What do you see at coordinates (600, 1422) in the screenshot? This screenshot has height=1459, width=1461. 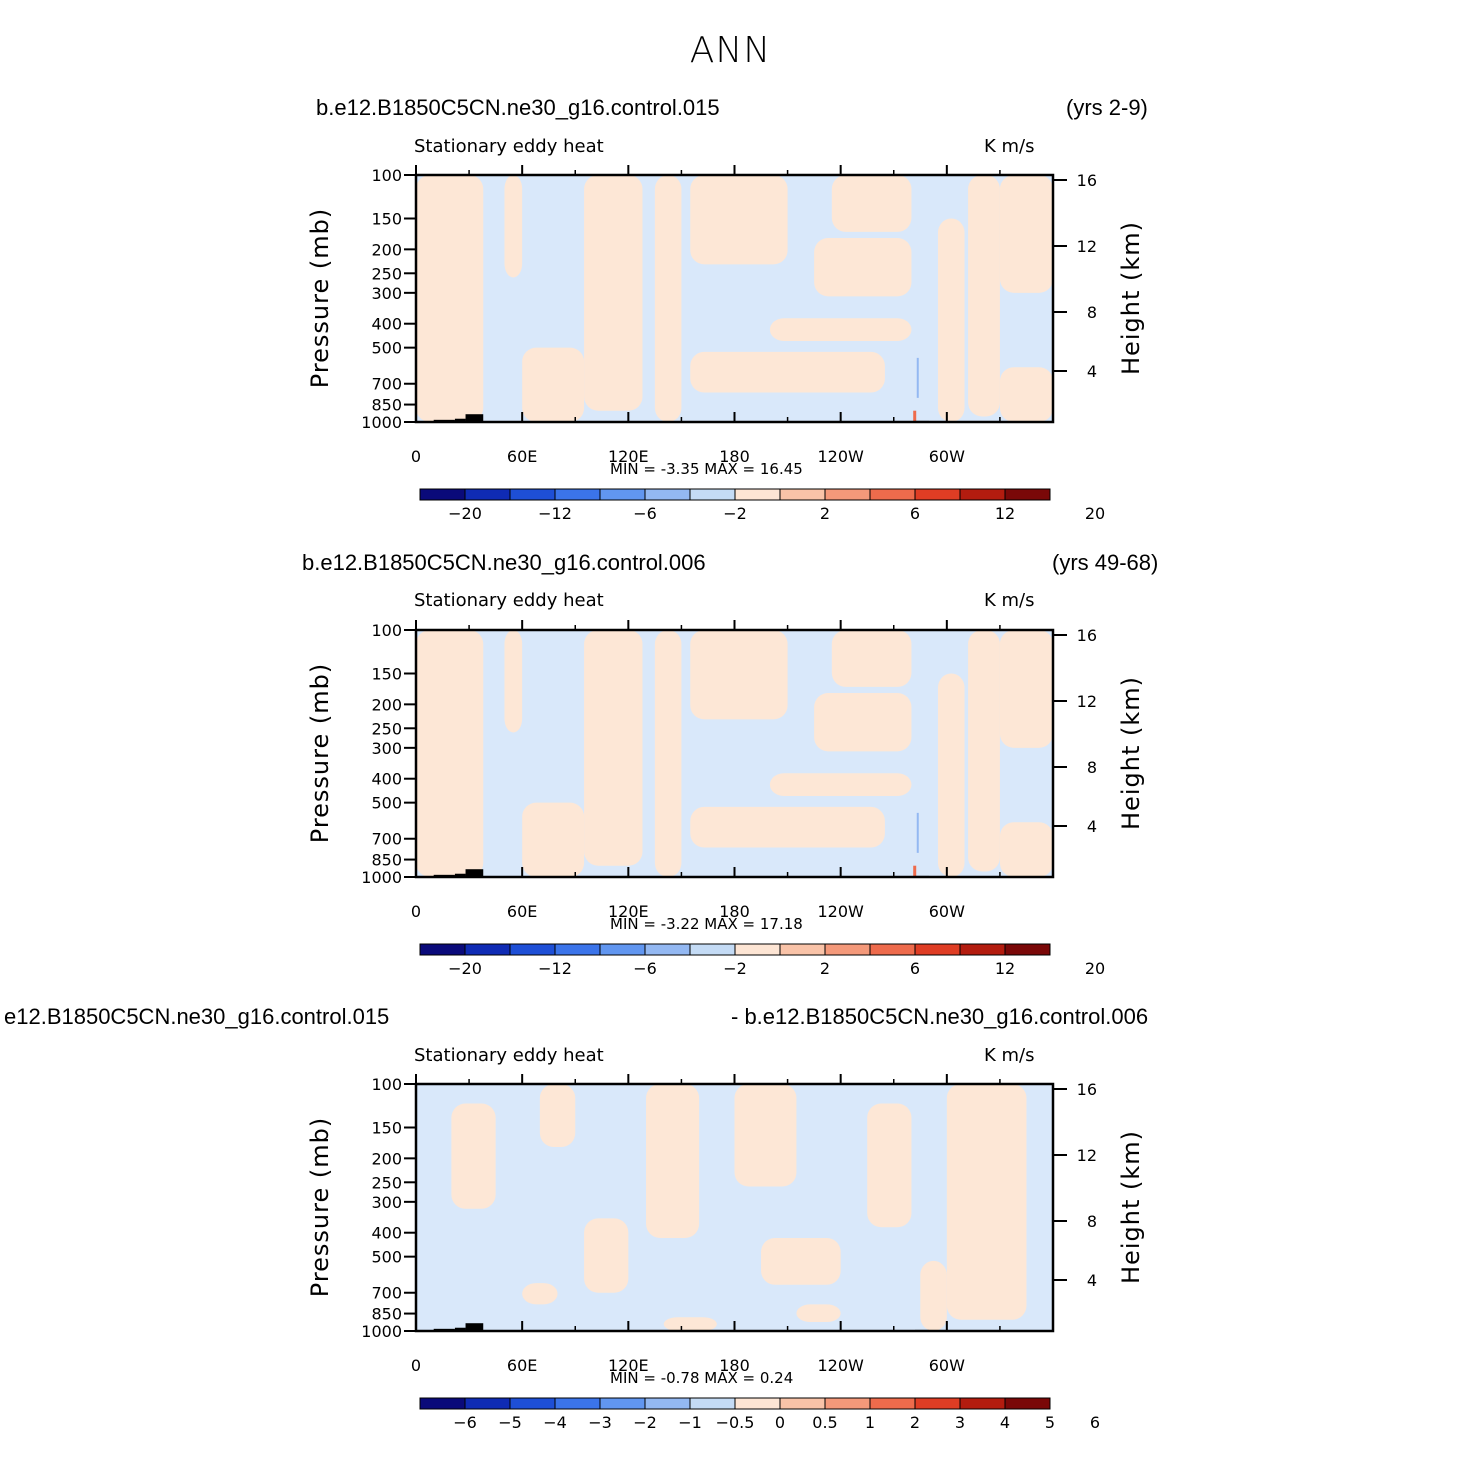 I see `colorbar-label: −3` at bounding box center [600, 1422].